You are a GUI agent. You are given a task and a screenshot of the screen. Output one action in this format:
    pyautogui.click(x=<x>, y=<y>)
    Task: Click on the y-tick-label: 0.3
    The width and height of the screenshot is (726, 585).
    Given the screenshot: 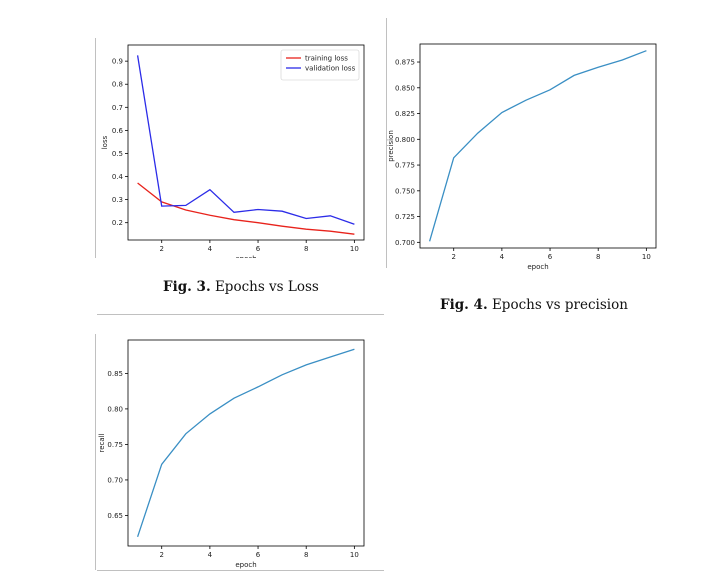 What is the action you would take?
    pyautogui.click(x=117, y=200)
    